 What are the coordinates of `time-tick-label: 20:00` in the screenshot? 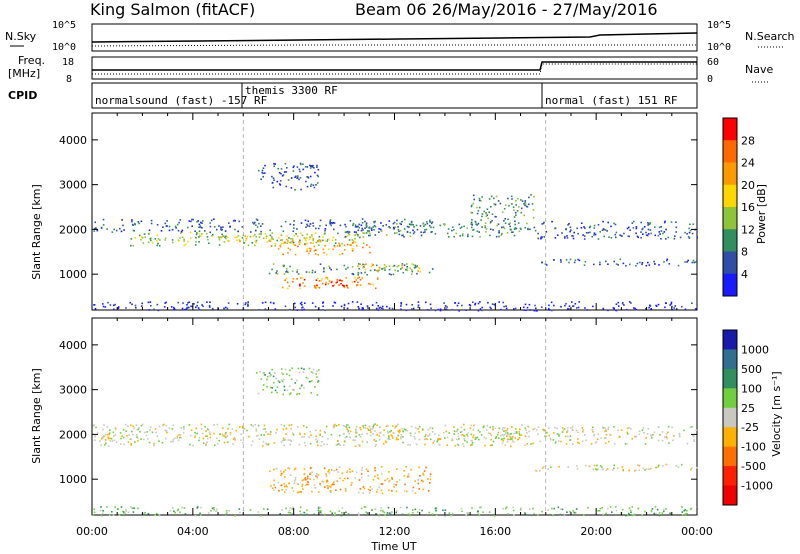 It's located at (596, 531).